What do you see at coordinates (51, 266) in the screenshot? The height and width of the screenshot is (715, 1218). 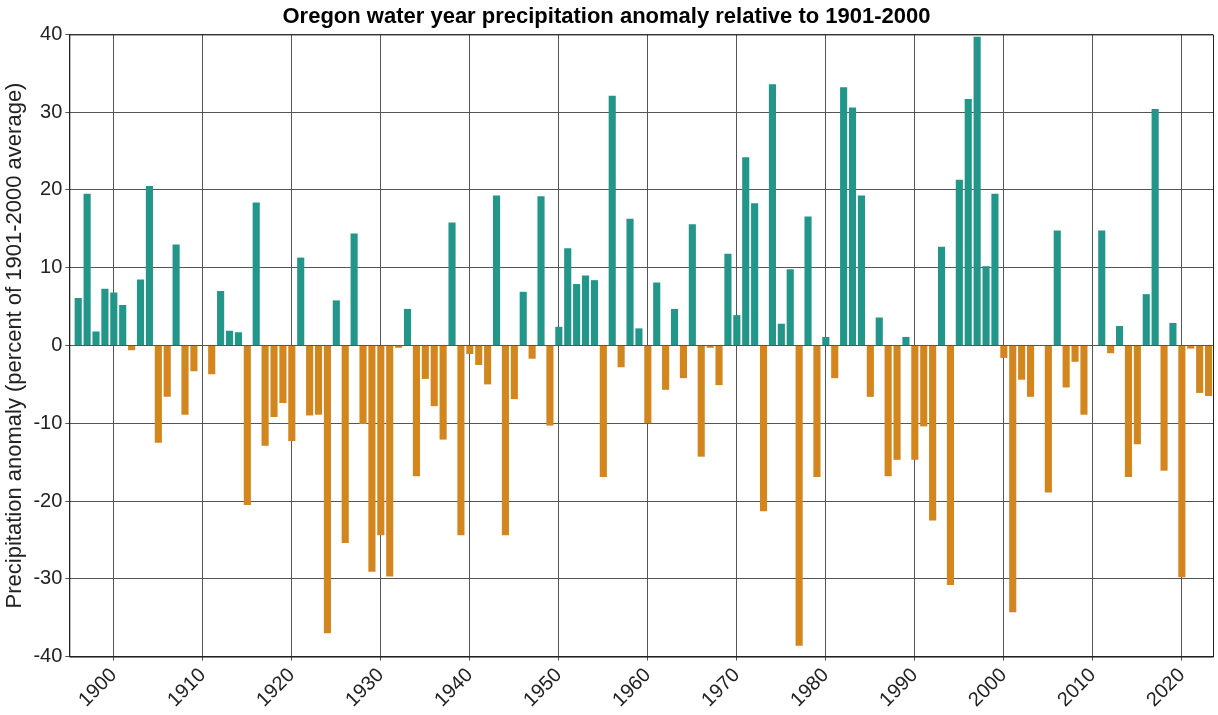 I see `y-tick-label: 10` at bounding box center [51, 266].